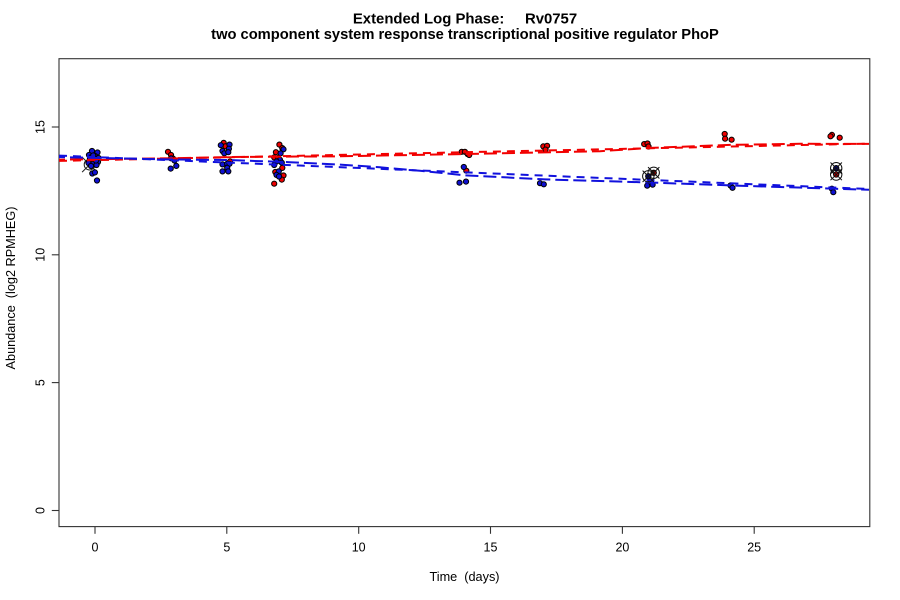 The width and height of the screenshot is (900, 600). Describe the element at coordinates (465, 20) in the screenshot. I see `svg-text: Extended Log Phase: Rv0757` at that location.